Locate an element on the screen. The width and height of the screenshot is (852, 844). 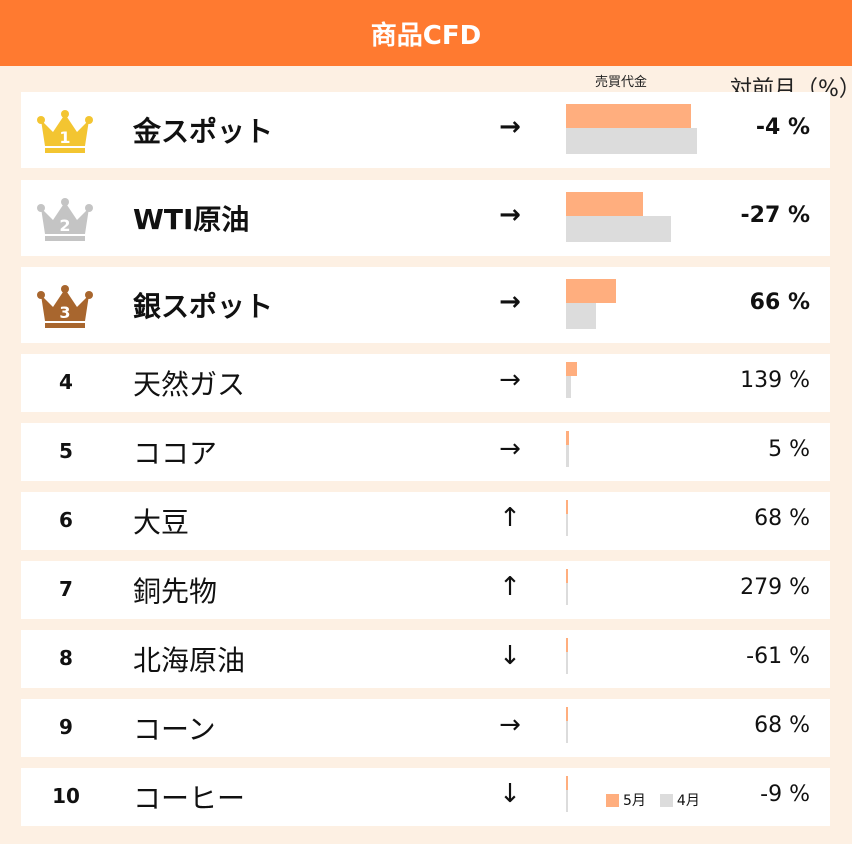
commodity-name: WTI原油 is located at coordinates (191, 219).